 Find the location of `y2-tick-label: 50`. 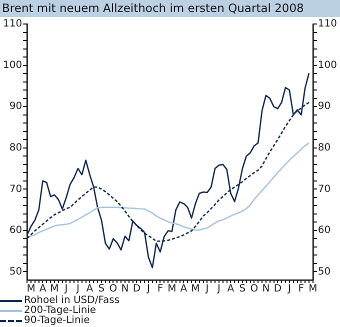

y2-tick-label: 50 is located at coordinates (324, 272).